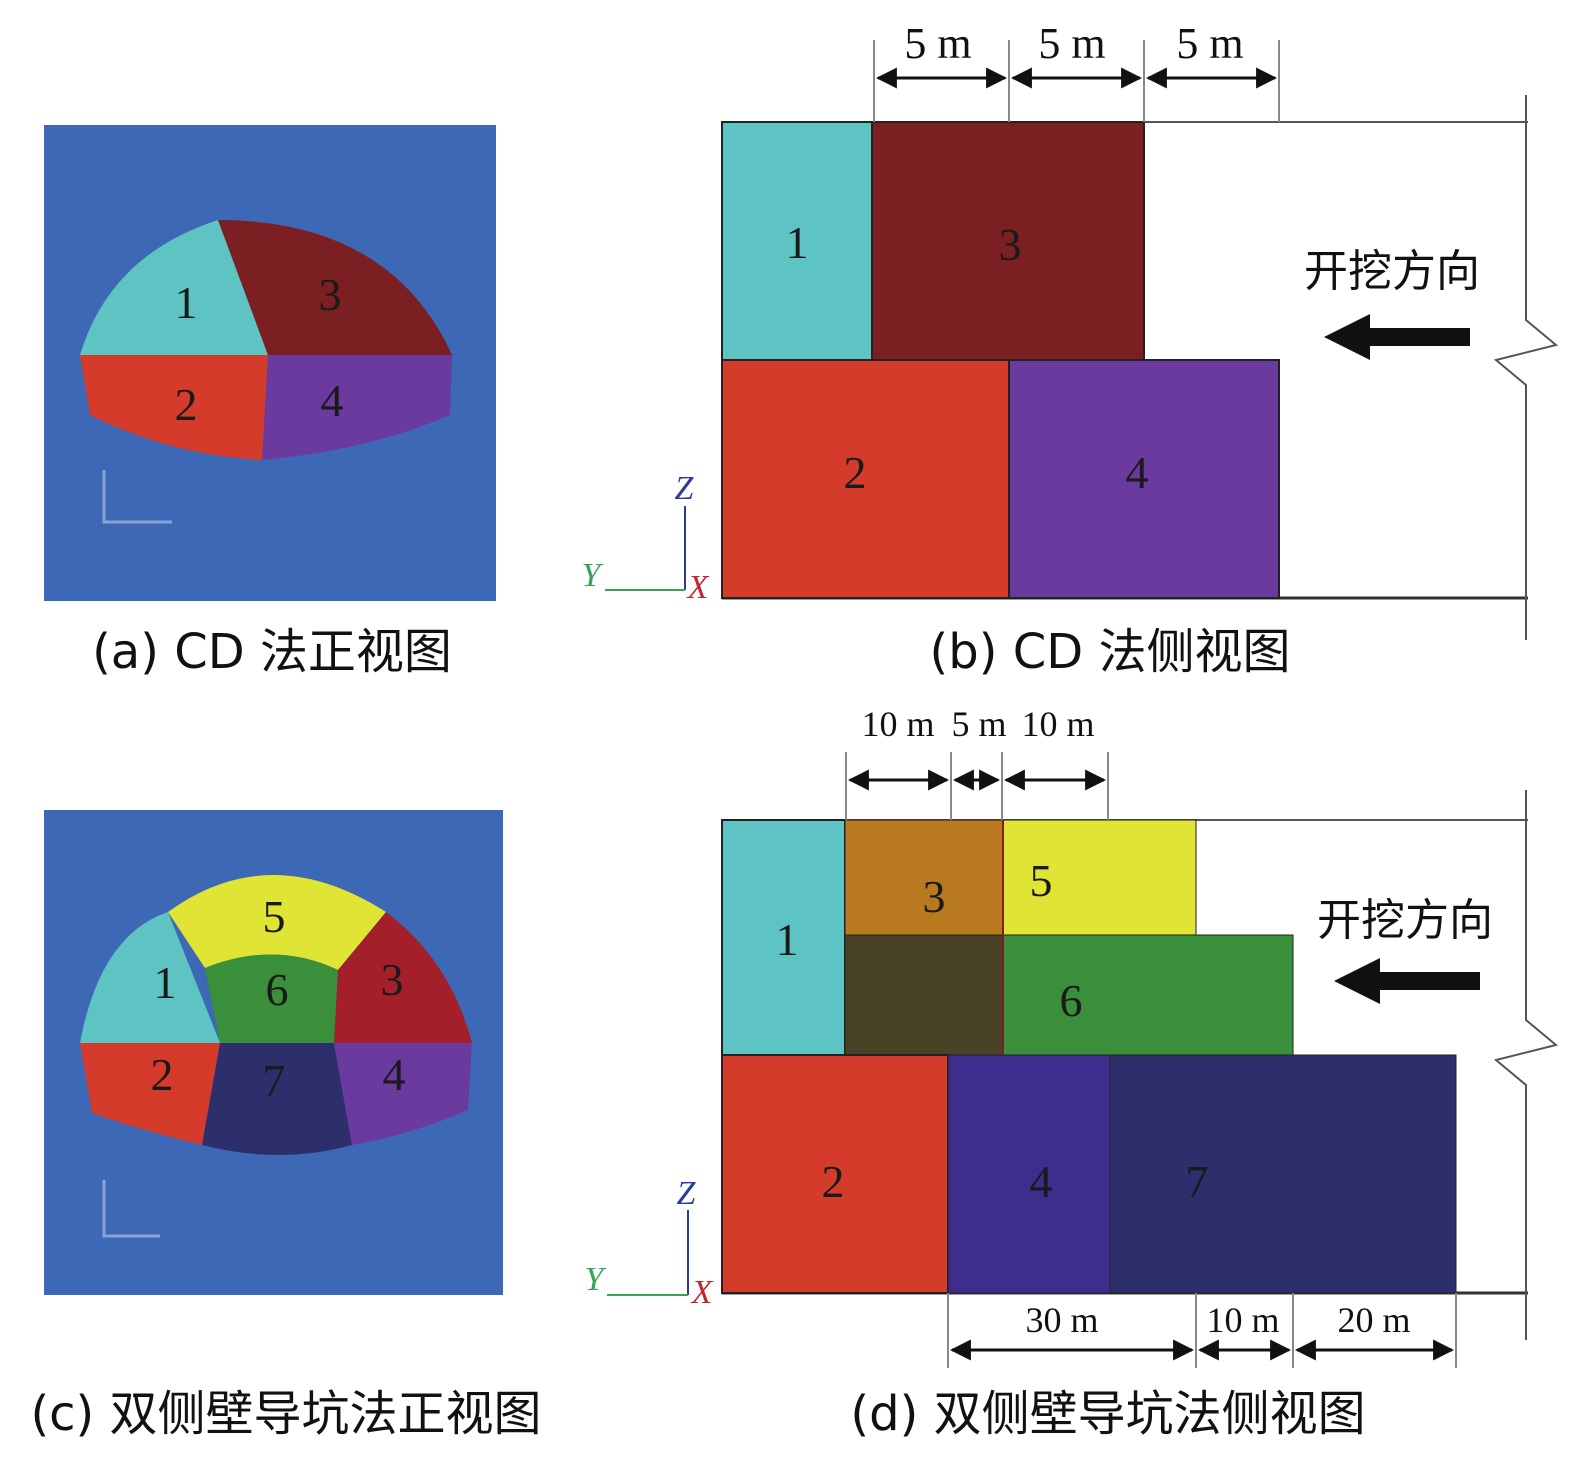 This screenshot has width=1575, height=1467. What do you see at coordinates (977, 786) in the screenshot?
I see `panel-d-top-dimension-lines` at bounding box center [977, 786].